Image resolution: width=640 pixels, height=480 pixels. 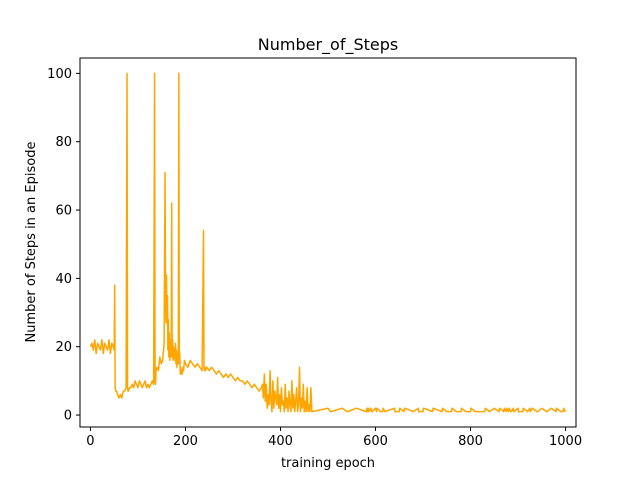 What do you see at coordinates (328, 45) in the screenshot?
I see `chart-title: Number_of_Steps` at bounding box center [328, 45].